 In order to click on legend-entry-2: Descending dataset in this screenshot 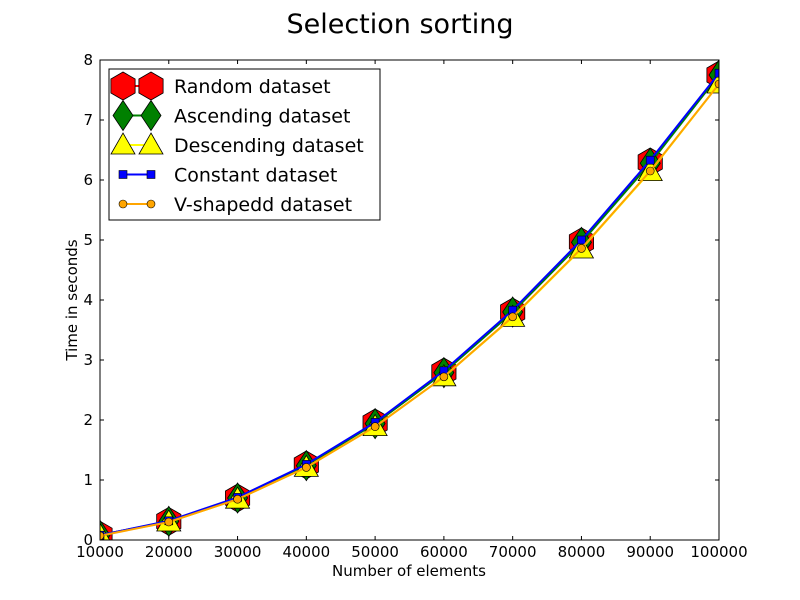, I will do `click(237, 144)`.